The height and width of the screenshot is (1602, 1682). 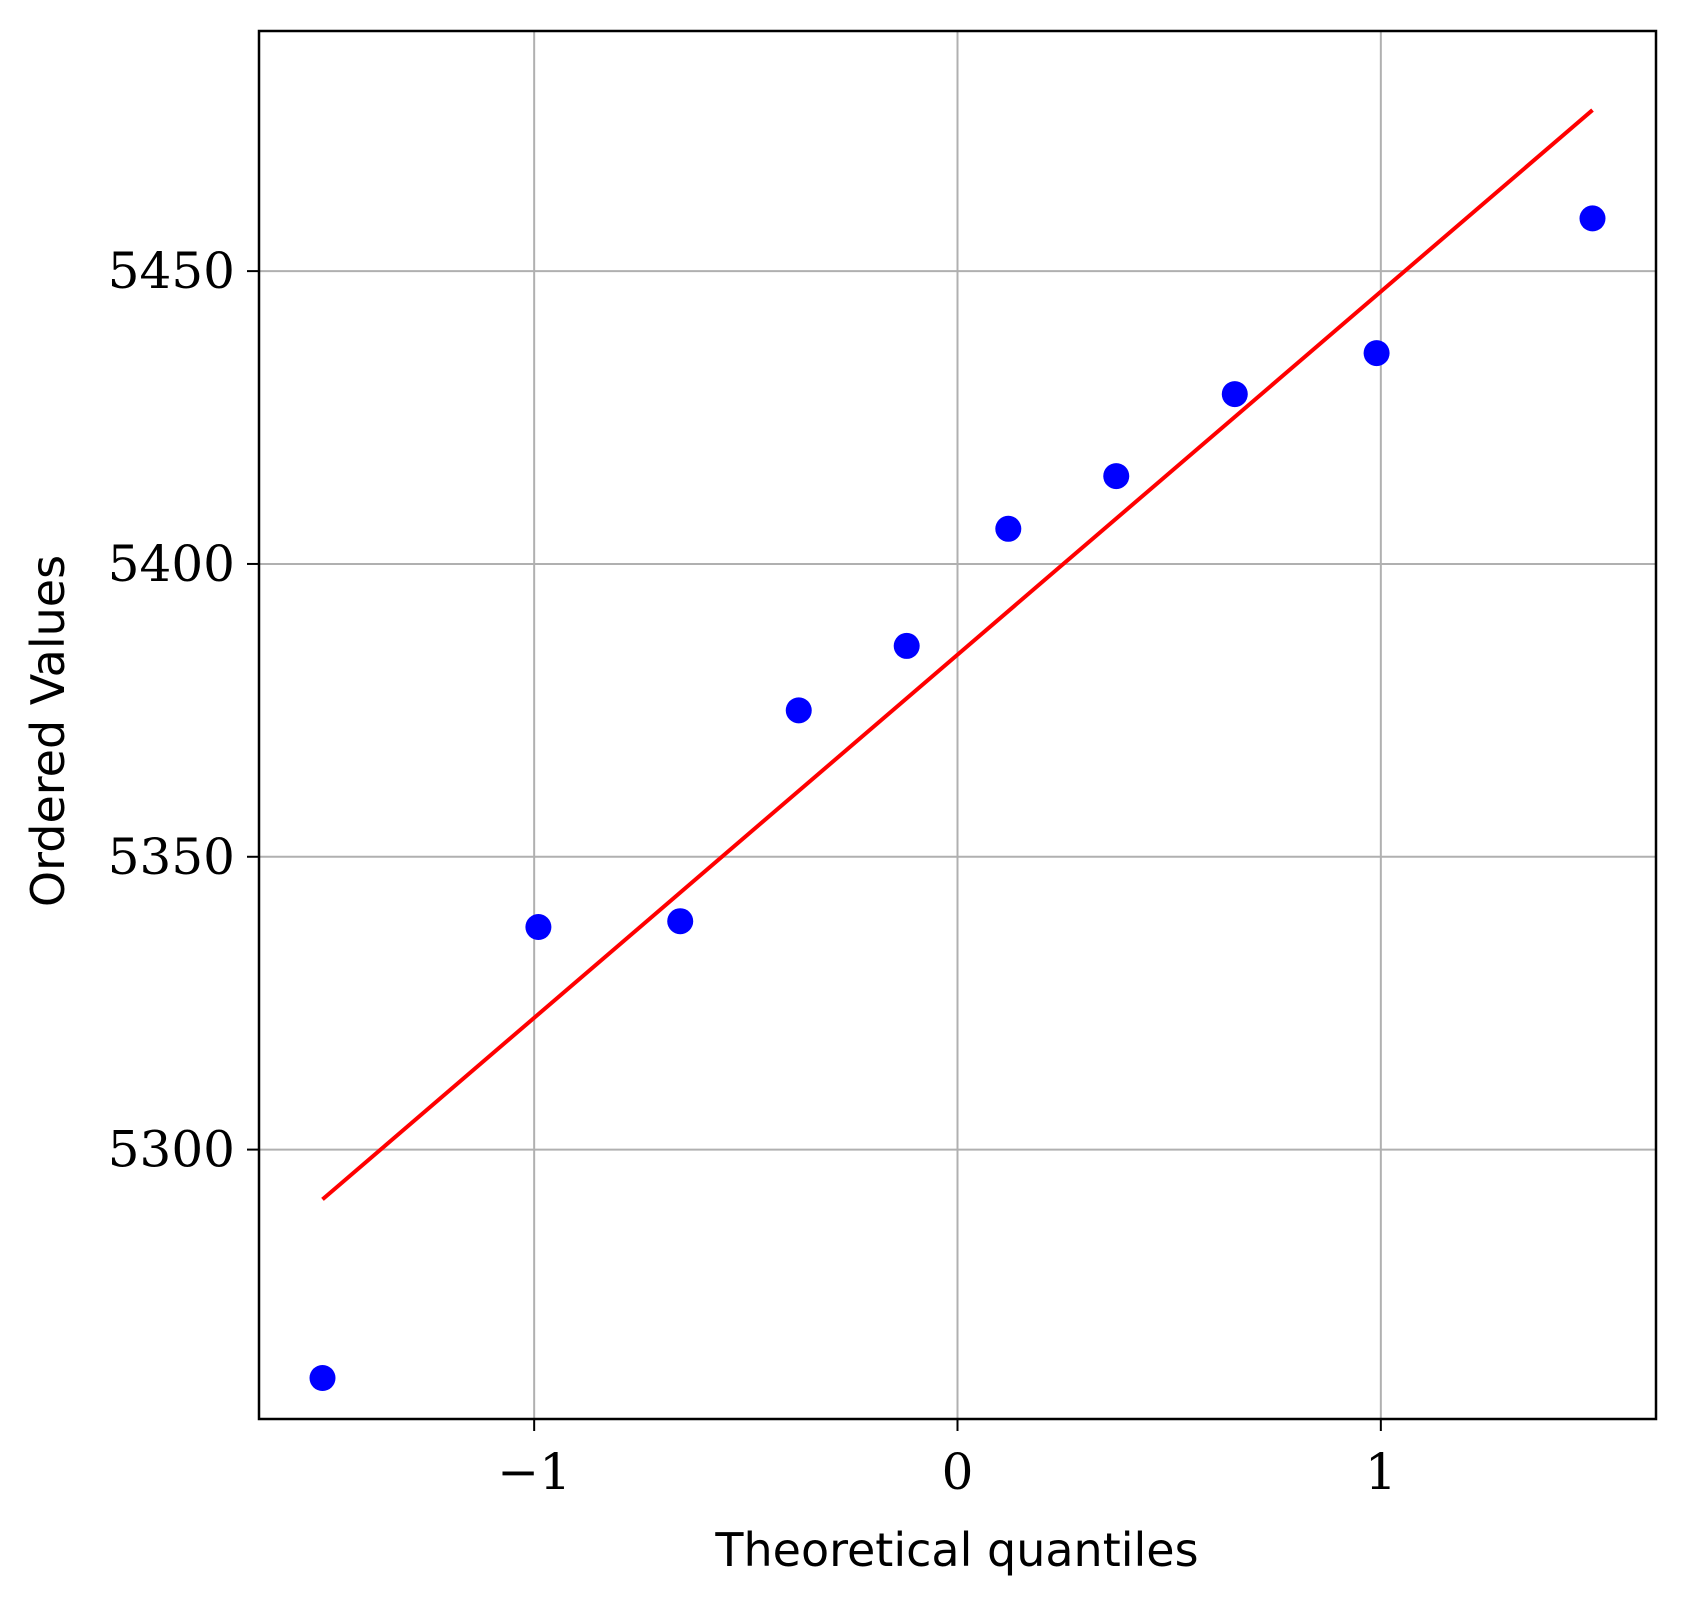 What do you see at coordinates (1381, 1472) in the screenshot?
I see `x-tick-label-2: 1` at bounding box center [1381, 1472].